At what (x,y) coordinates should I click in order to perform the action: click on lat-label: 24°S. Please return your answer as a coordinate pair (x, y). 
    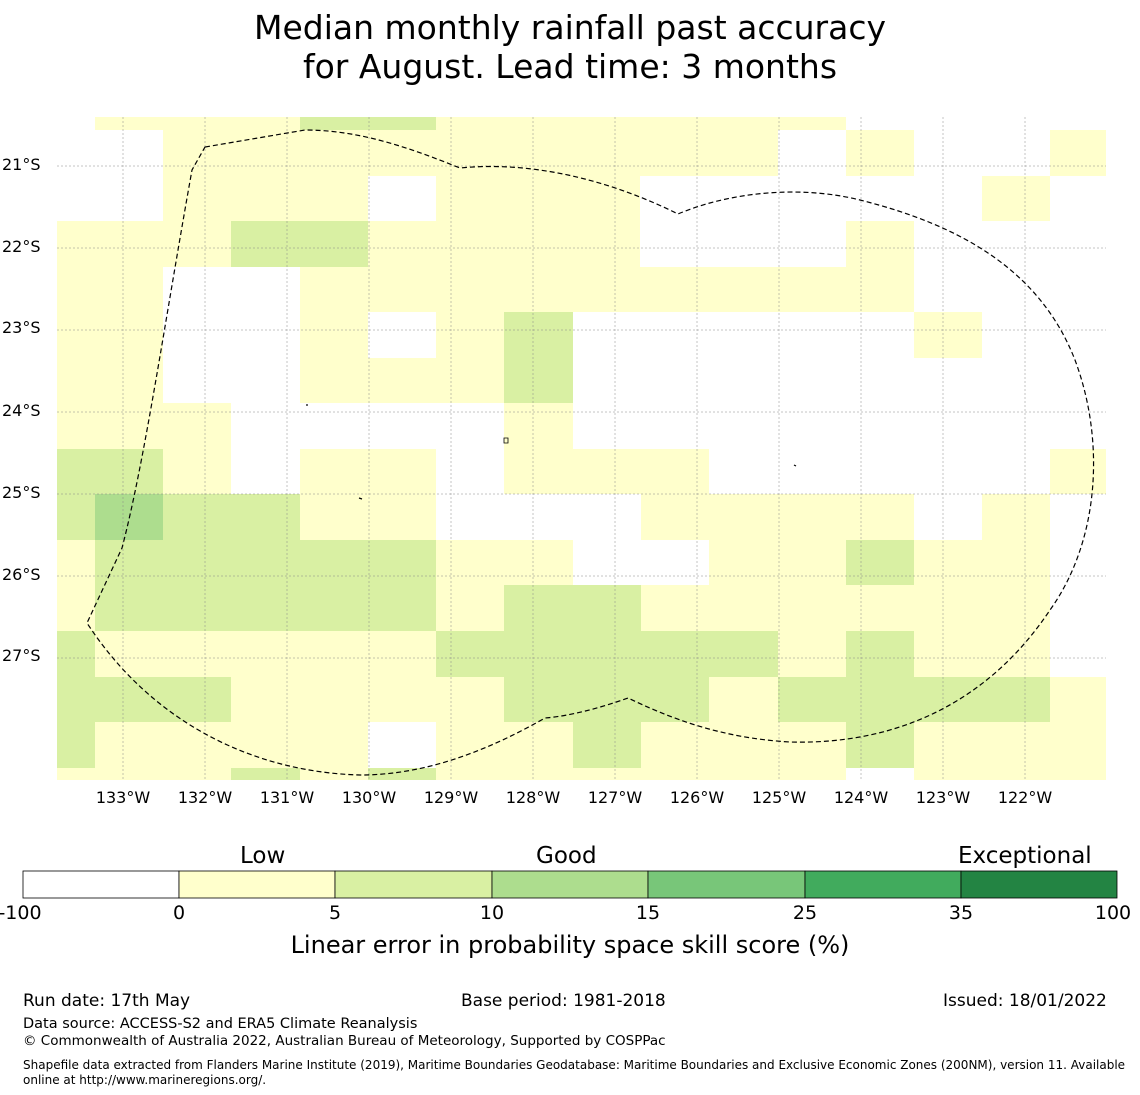
    Looking at the image, I should click on (21, 410).